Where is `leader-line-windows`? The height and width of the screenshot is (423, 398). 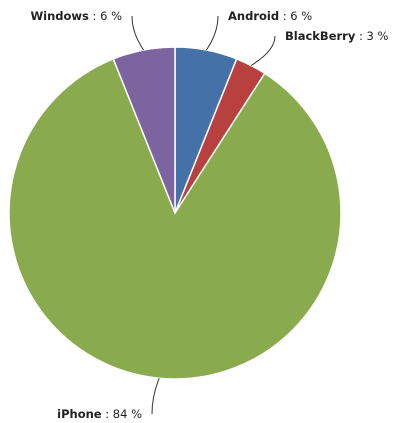
leader-line-windows is located at coordinates (138, 33).